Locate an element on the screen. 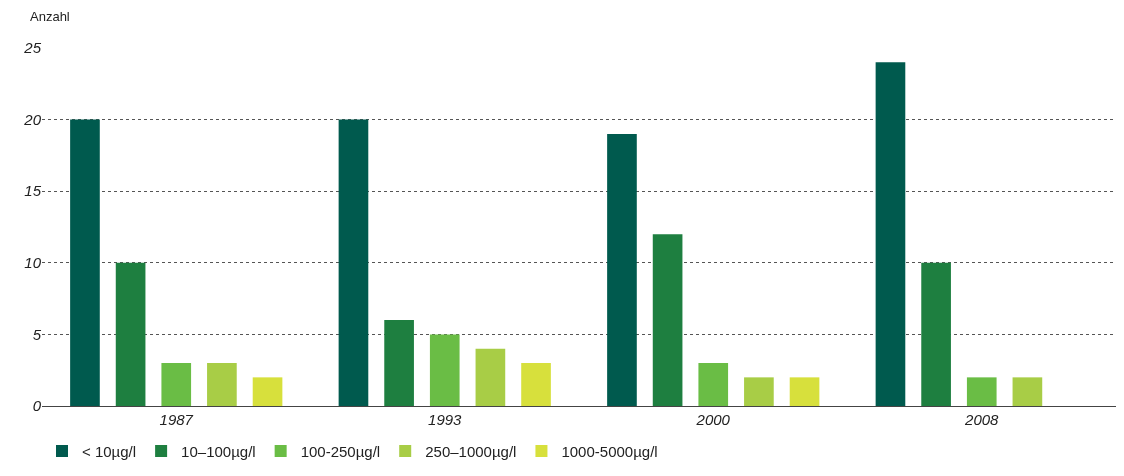 Image resolution: width=1124 pixels, height=476 pixels. legend-label: < 10µg/l is located at coordinates (109, 451).